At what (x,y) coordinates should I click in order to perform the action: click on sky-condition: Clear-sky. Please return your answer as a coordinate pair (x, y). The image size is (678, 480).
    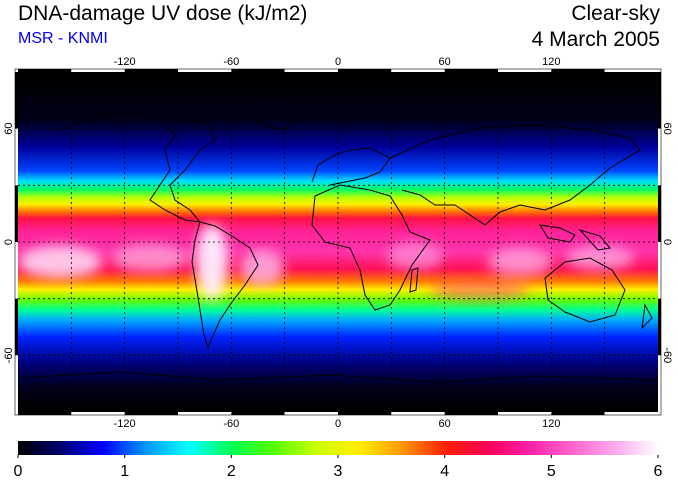
    Looking at the image, I should click on (615, 13).